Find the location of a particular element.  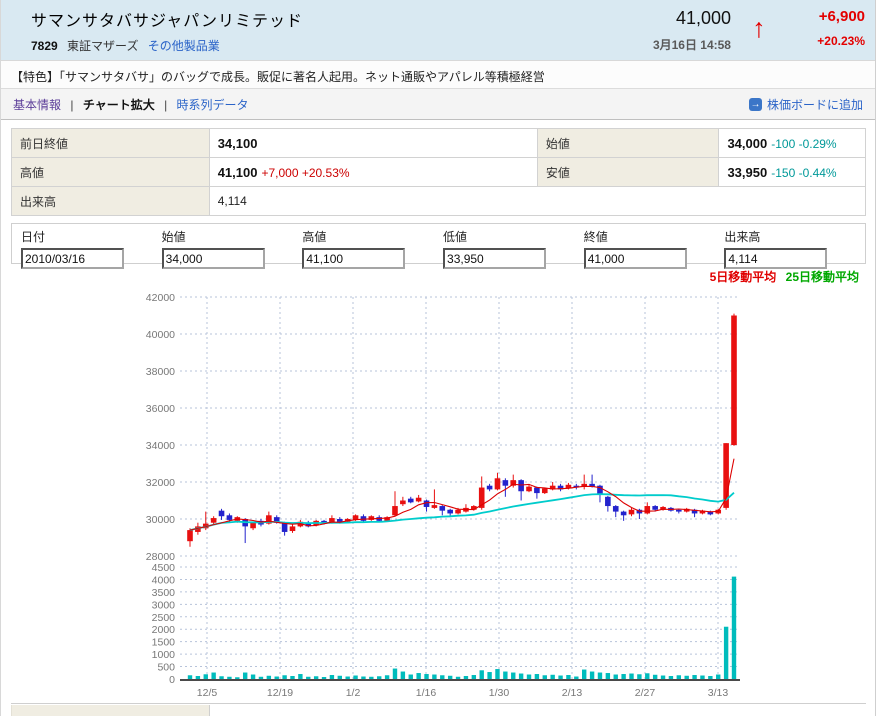

svg-text: 4500 is located at coordinates (164, 568).